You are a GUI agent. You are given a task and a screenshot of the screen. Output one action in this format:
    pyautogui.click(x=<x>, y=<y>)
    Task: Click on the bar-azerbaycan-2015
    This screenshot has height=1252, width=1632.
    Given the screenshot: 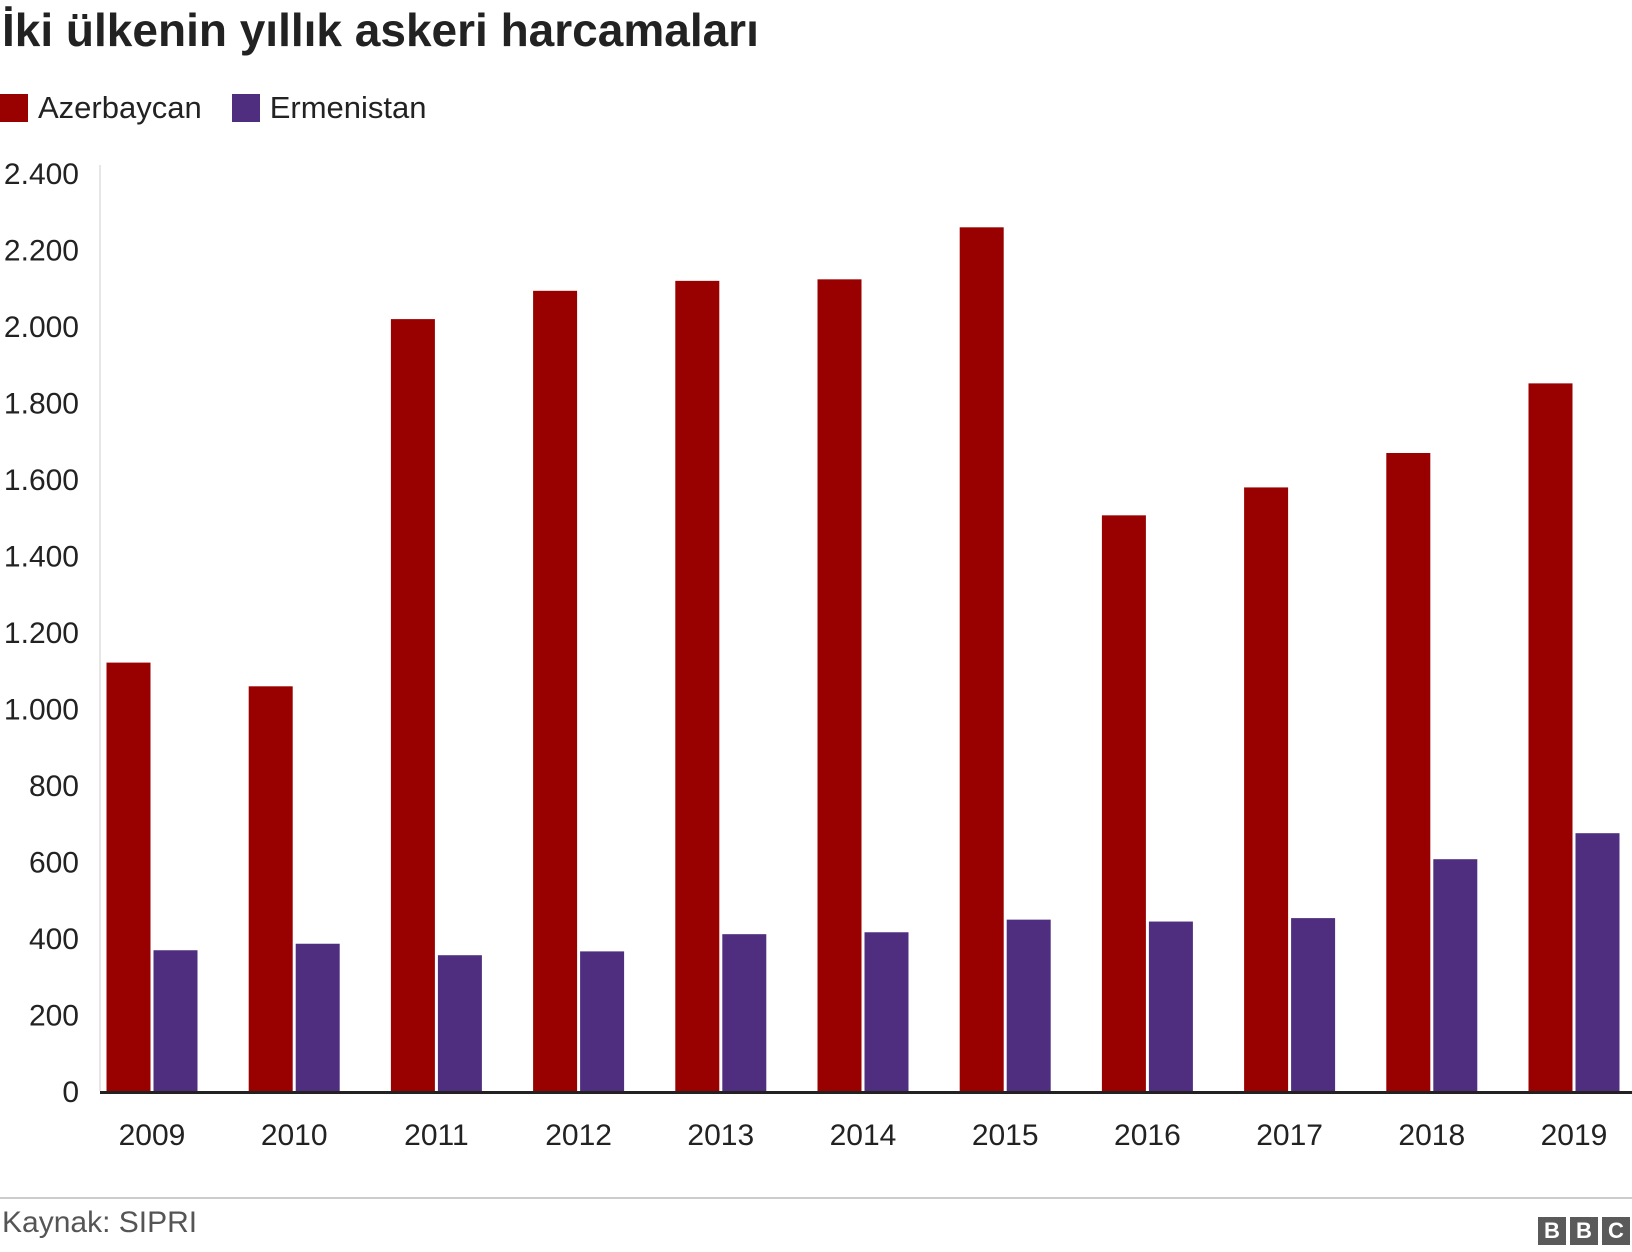 What is the action you would take?
    pyautogui.click(x=981, y=659)
    